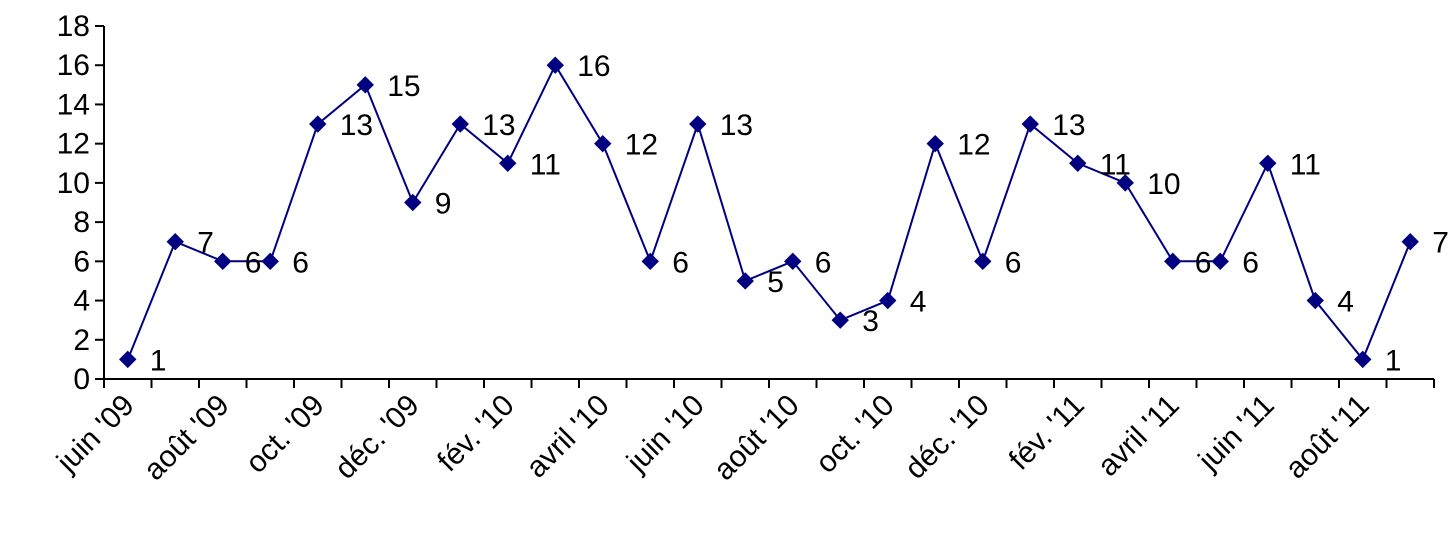  I want to click on x-tick-label: août '11, so click(1327, 437).